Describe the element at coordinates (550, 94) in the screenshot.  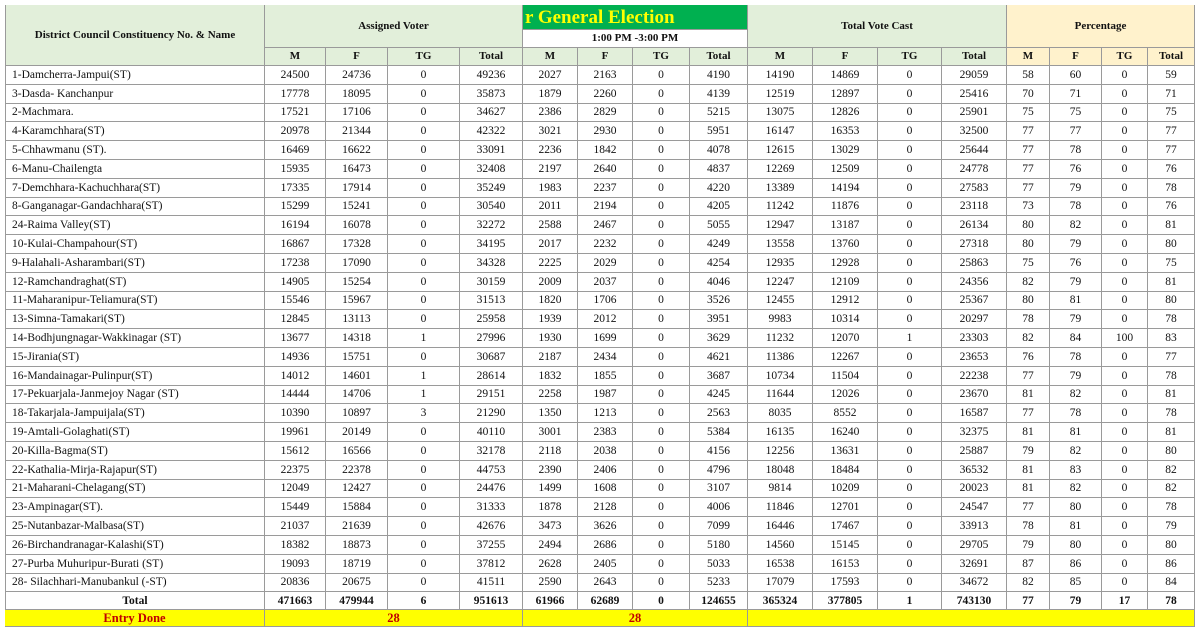
I see `value-cell: 1879` at that location.